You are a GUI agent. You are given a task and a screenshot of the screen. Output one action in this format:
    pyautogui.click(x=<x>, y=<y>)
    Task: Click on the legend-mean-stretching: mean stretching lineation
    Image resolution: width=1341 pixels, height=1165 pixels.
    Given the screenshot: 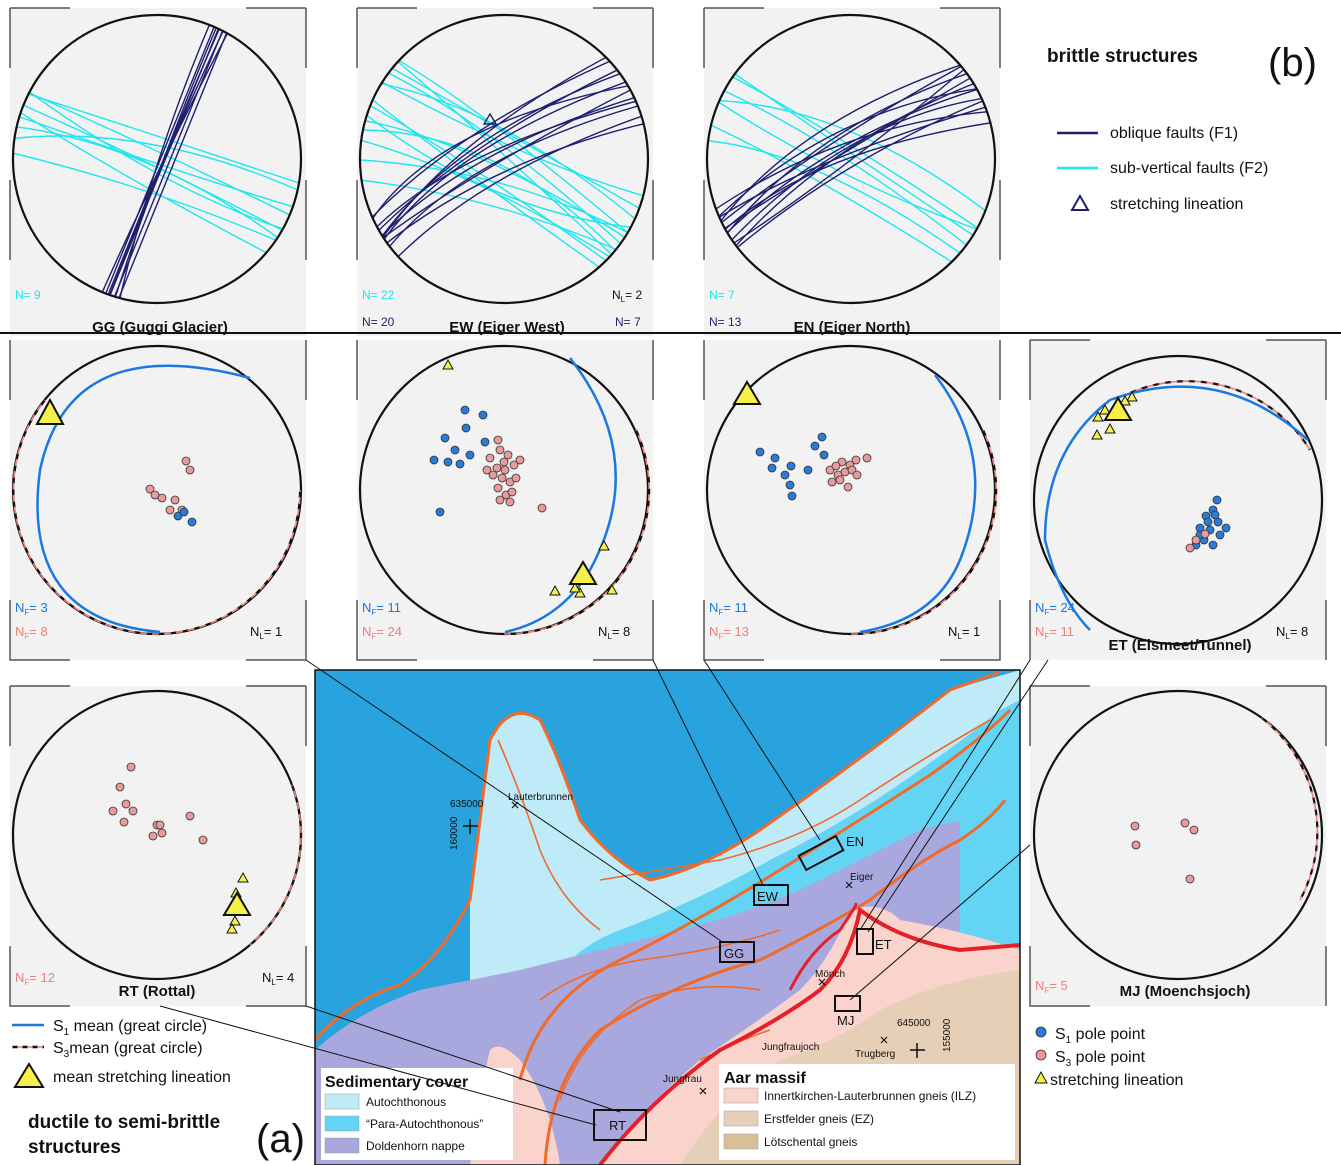 What is the action you would take?
    pyautogui.click(x=142, y=1077)
    